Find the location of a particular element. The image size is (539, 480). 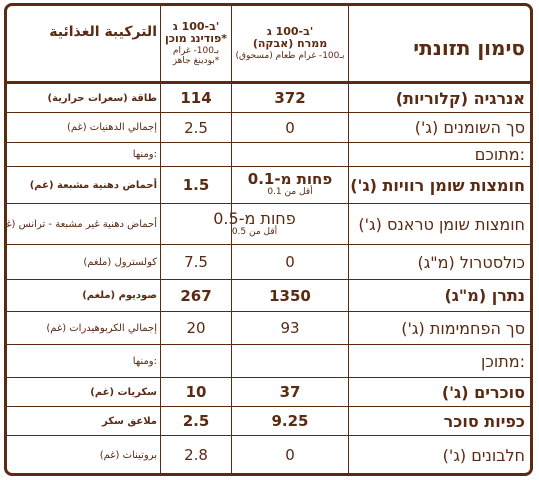

table-row: صوديوم (ملغم) 267 1350 נתרן (מ"ג) is located at coordinates (268, 296).